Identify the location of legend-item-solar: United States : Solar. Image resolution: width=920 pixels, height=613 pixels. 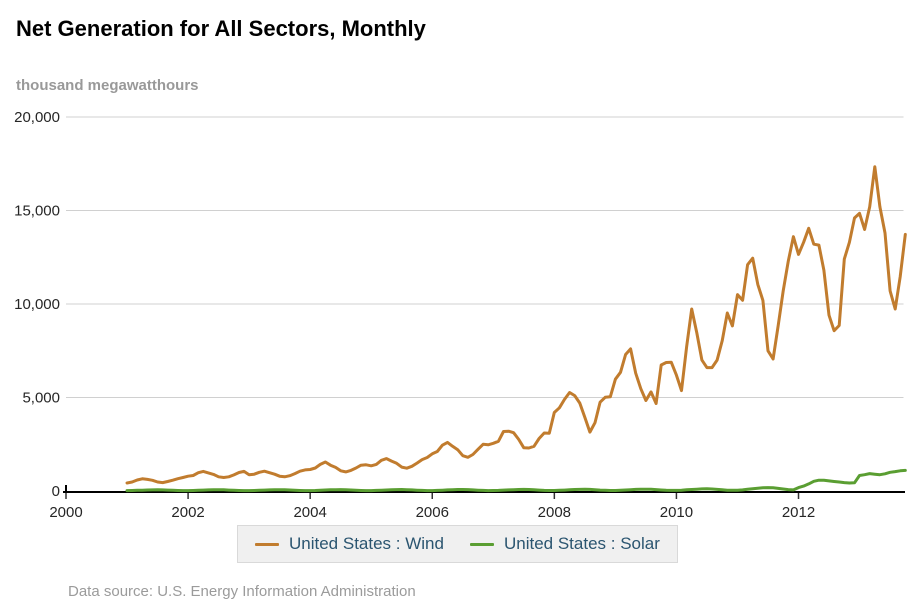
(564, 544).